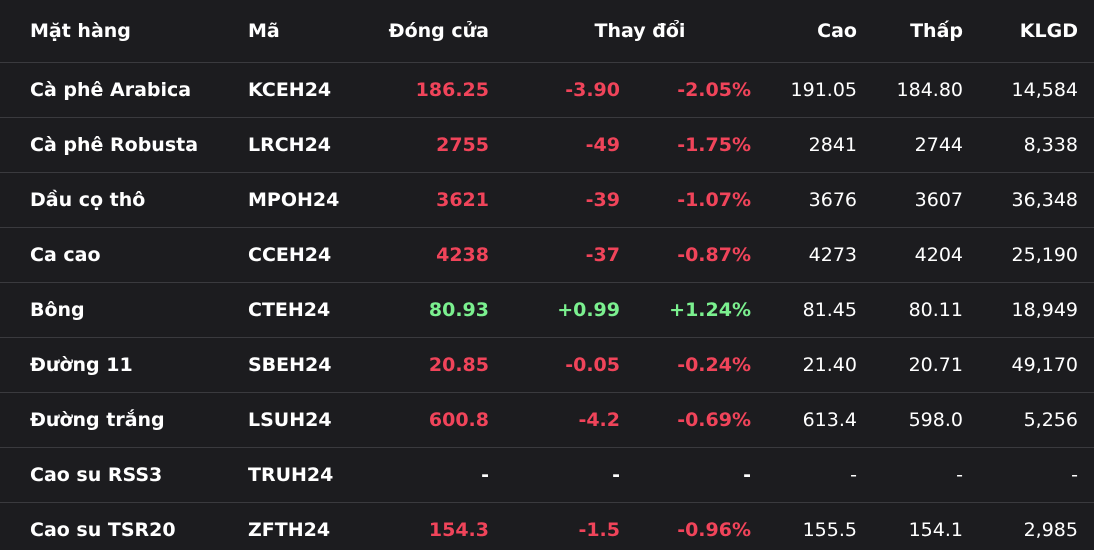 This screenshot has height=550, width=1094. What do you see at coordinates (420, 145) in the screenshot?
I see `close-price: 2755` at bounding box center [420, 145].